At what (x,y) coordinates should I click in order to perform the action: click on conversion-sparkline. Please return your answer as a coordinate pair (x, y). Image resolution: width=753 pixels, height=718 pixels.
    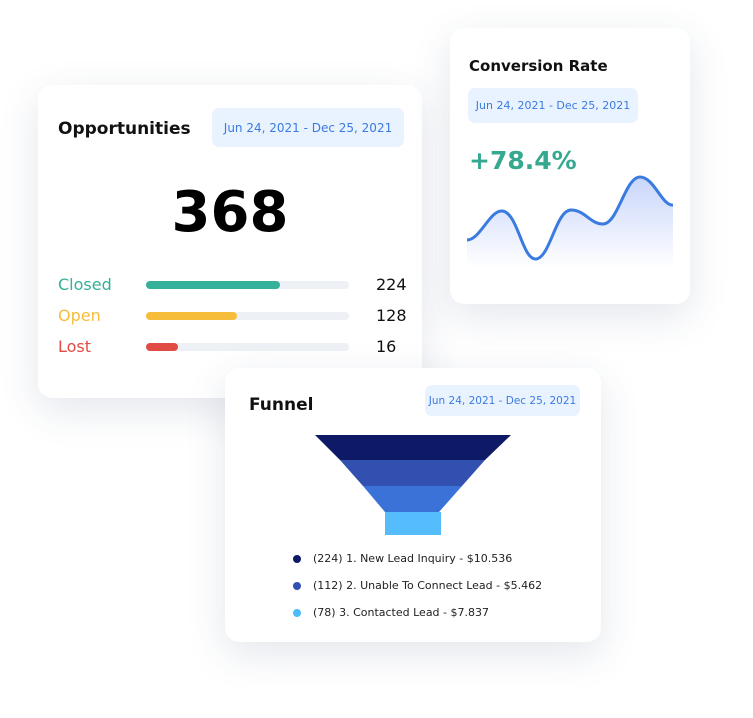
    Looking at the image, I should click on (570, 221).